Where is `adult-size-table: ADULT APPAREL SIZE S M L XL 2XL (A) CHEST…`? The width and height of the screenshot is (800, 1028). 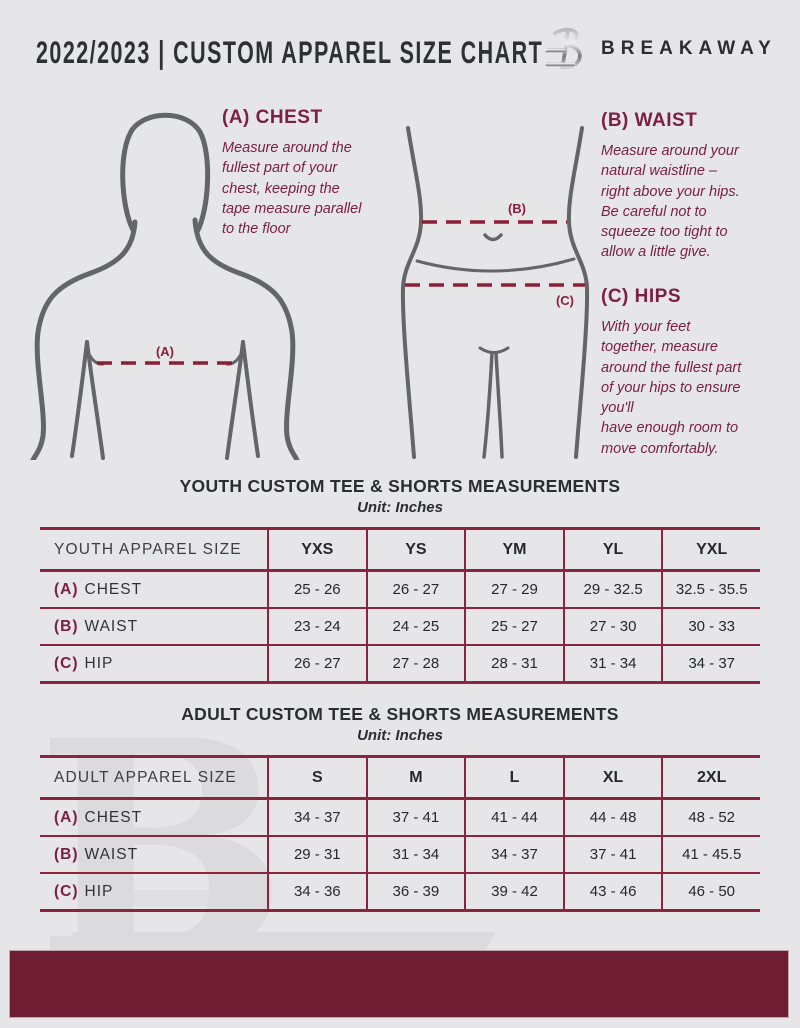
adult-size-table: ADULT APPAREL SIZE S M L XL 2XL (A) CHEST… is located at coordinates (400, 833).